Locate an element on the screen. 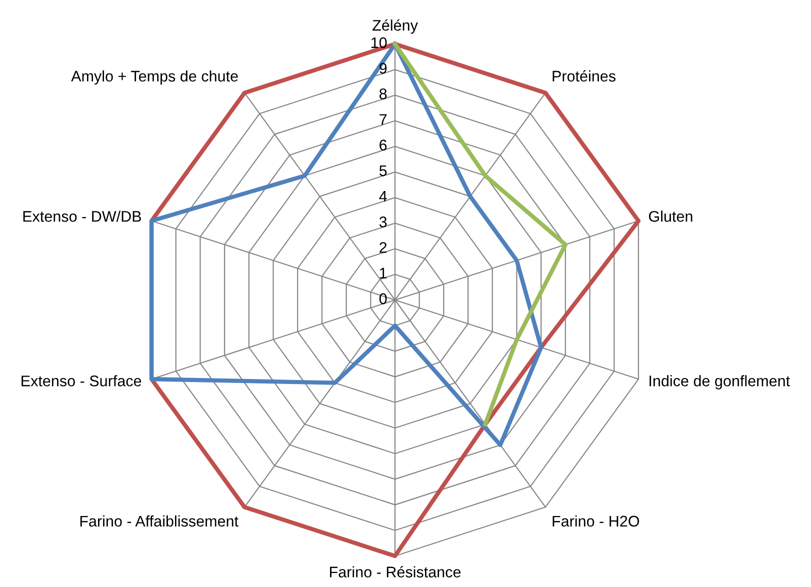  spoke-label: Farino - Résistance is located at coordinates (395, 572).